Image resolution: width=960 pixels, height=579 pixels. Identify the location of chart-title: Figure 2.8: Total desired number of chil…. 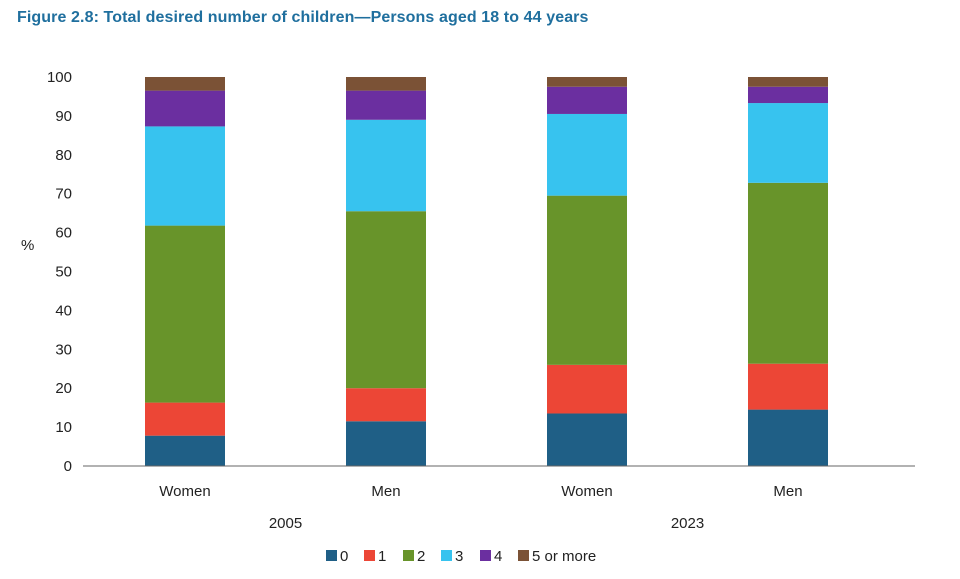
(303, 17).